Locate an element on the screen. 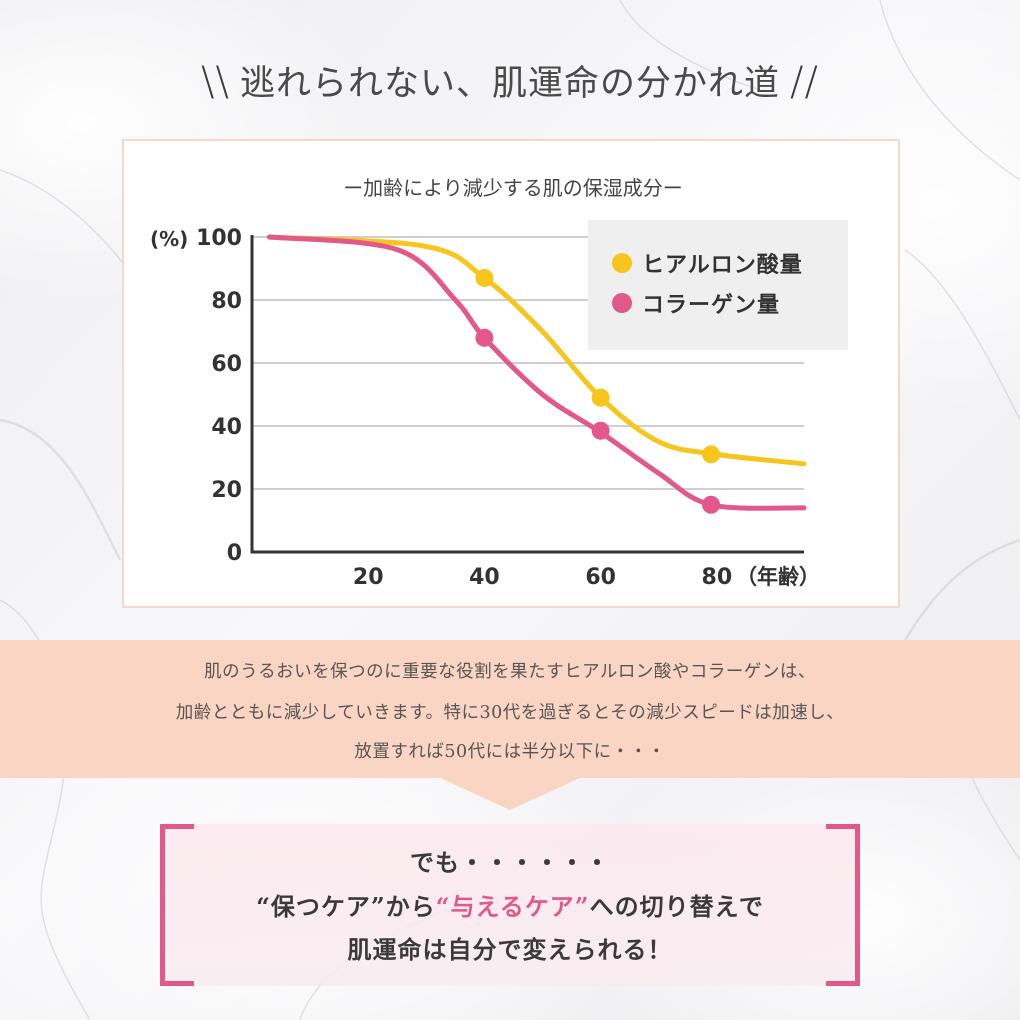 This screenshot has width=1020, height=1020. y-tick-labels: 0 20 40 60 80 100 is located at coordinates (219, 396).